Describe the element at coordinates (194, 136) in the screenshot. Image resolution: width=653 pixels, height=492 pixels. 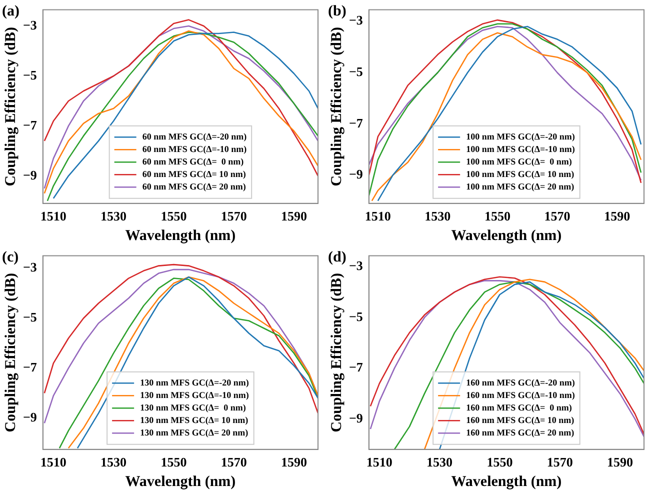
I see `legend-label: 60 nm MFS GC(Δ=-20 nm)` at that location.